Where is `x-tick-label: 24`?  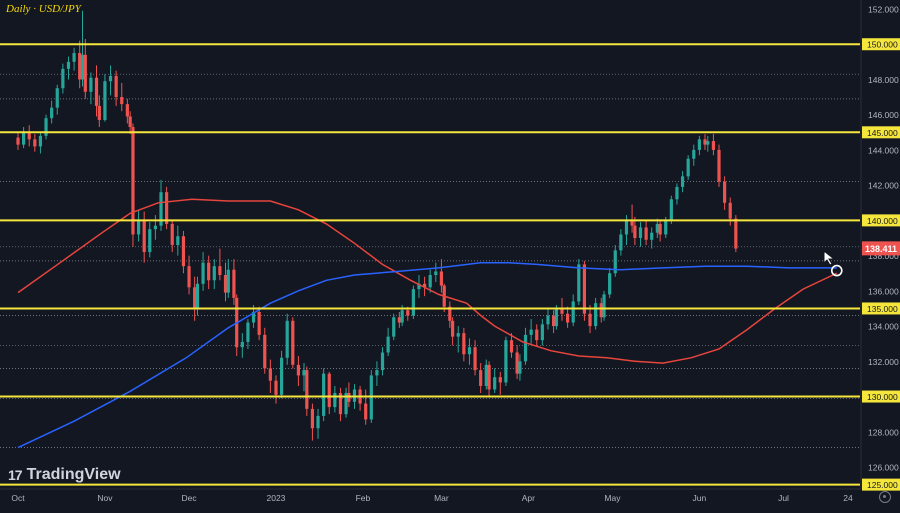
x-tick-label: 24 is located at coordinates (848, 498).